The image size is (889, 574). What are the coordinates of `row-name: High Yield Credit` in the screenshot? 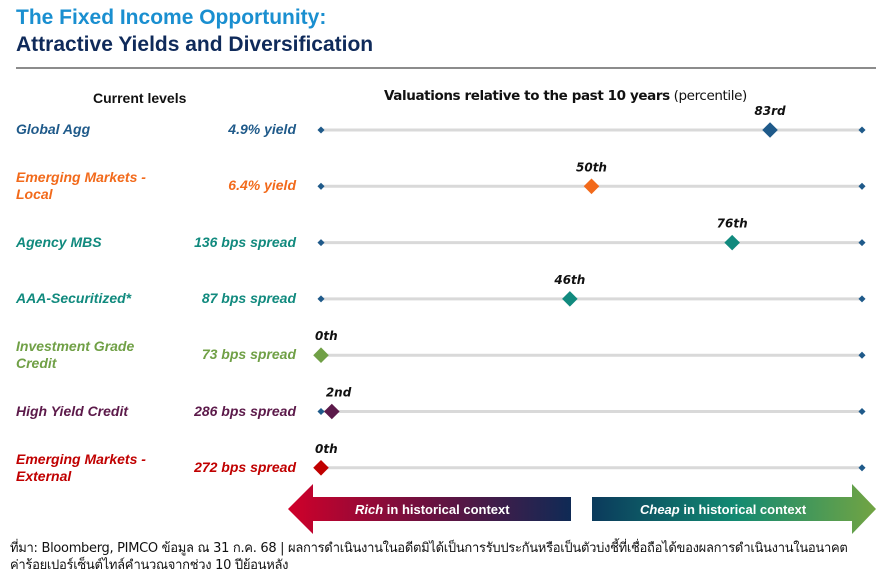 It's located at (72, 410).